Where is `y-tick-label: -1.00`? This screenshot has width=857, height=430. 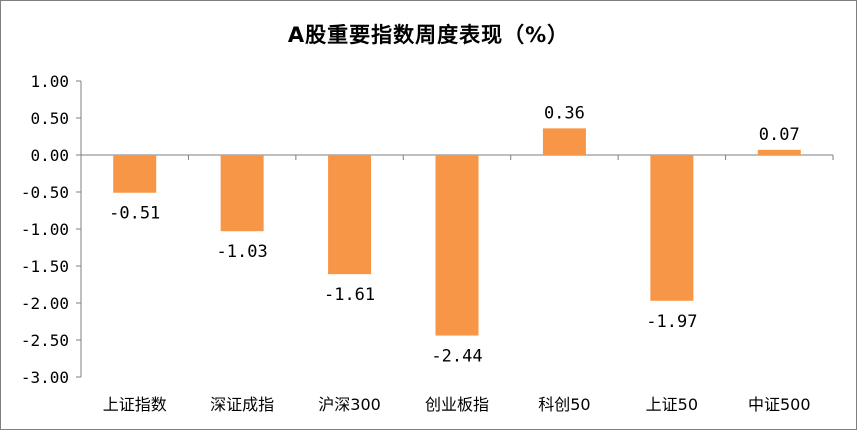 y-tick-label: -1.00 is located at coordinates (45, 229).